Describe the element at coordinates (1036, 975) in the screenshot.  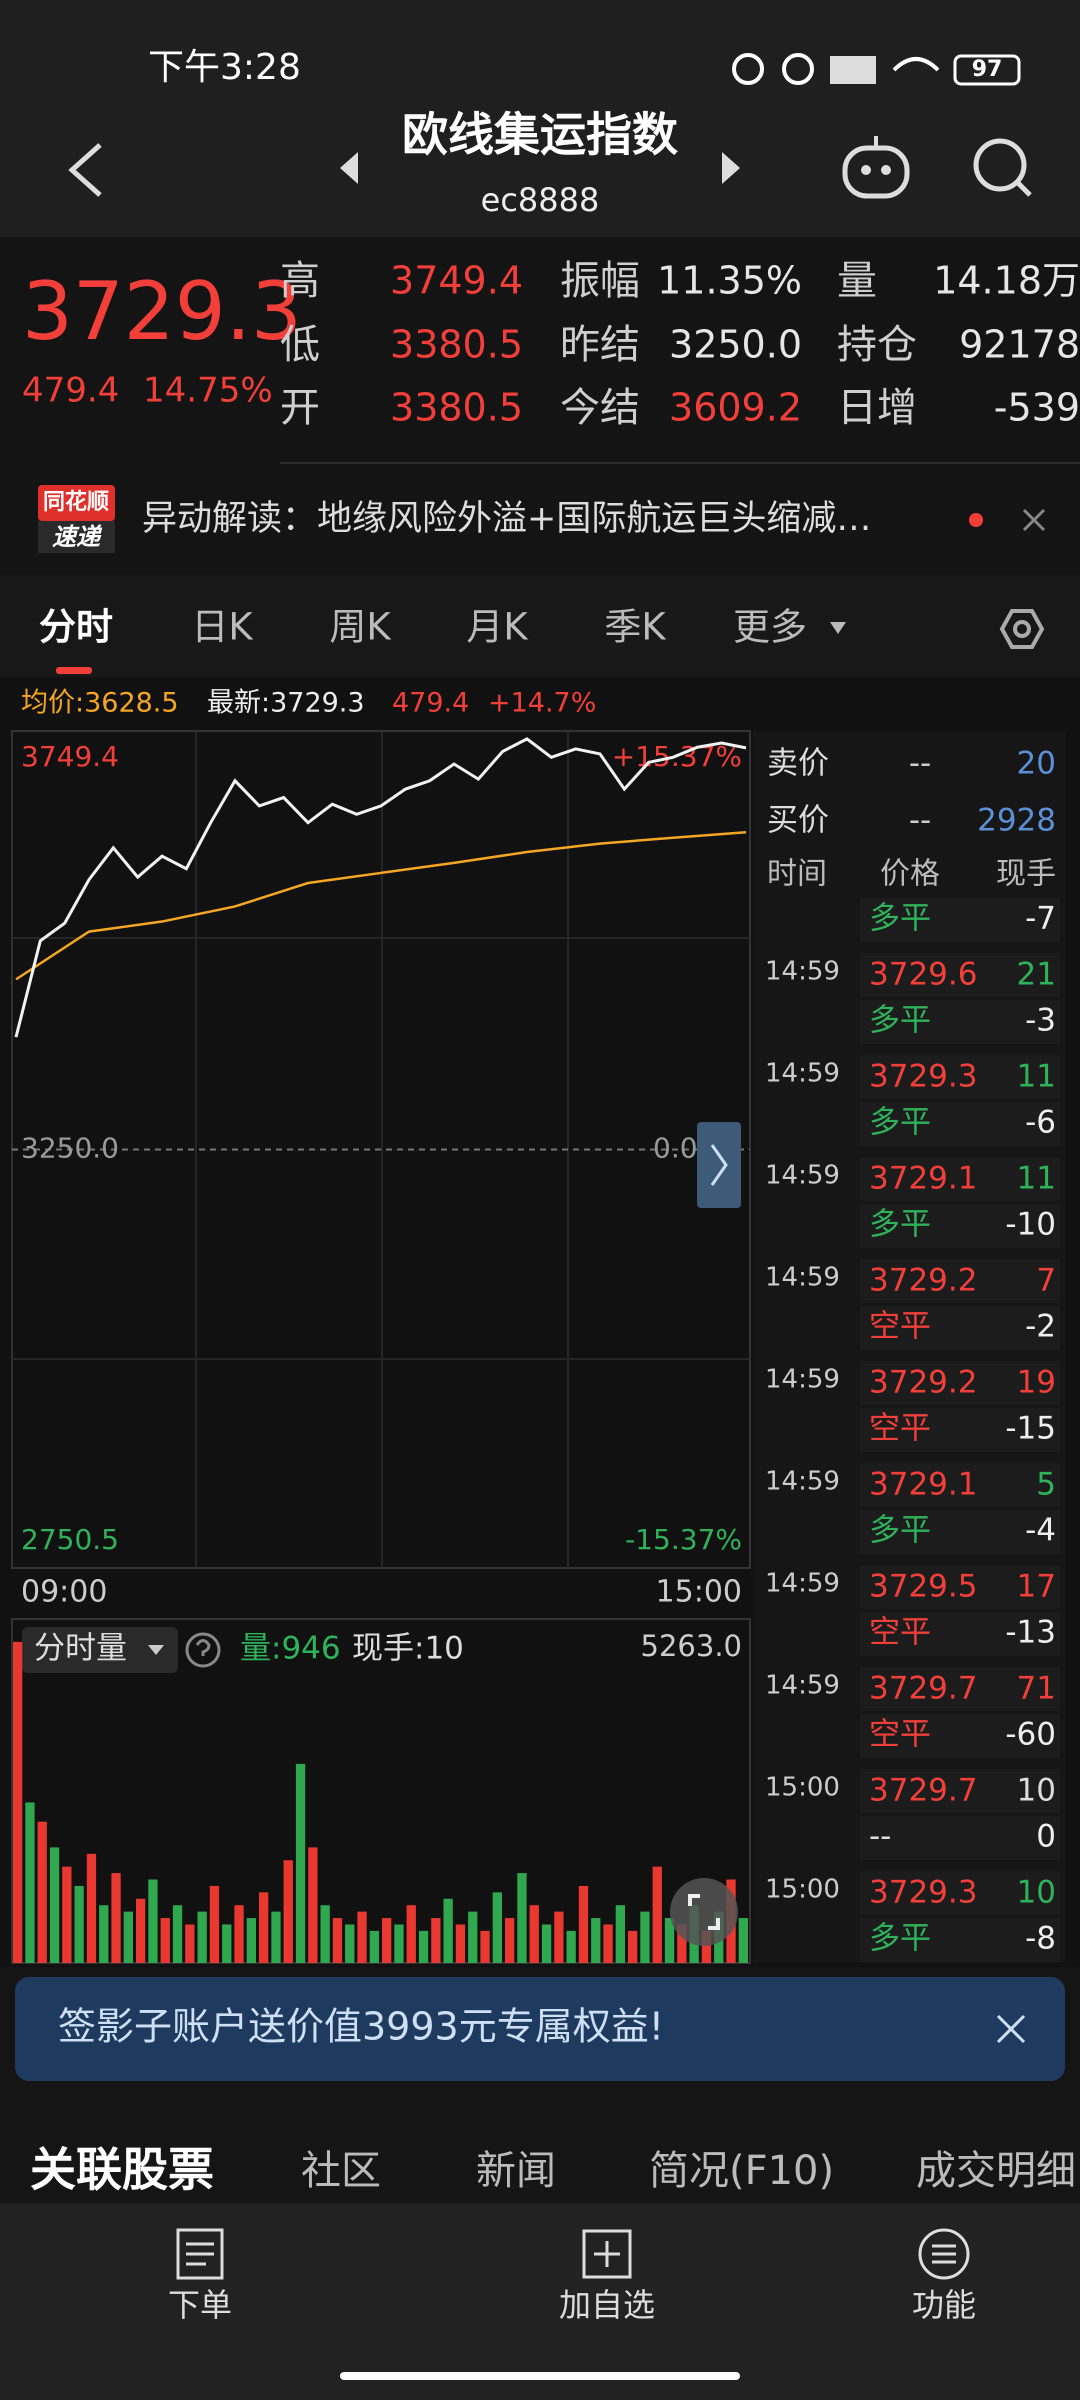
I see `trade-hand: 21` at that location.